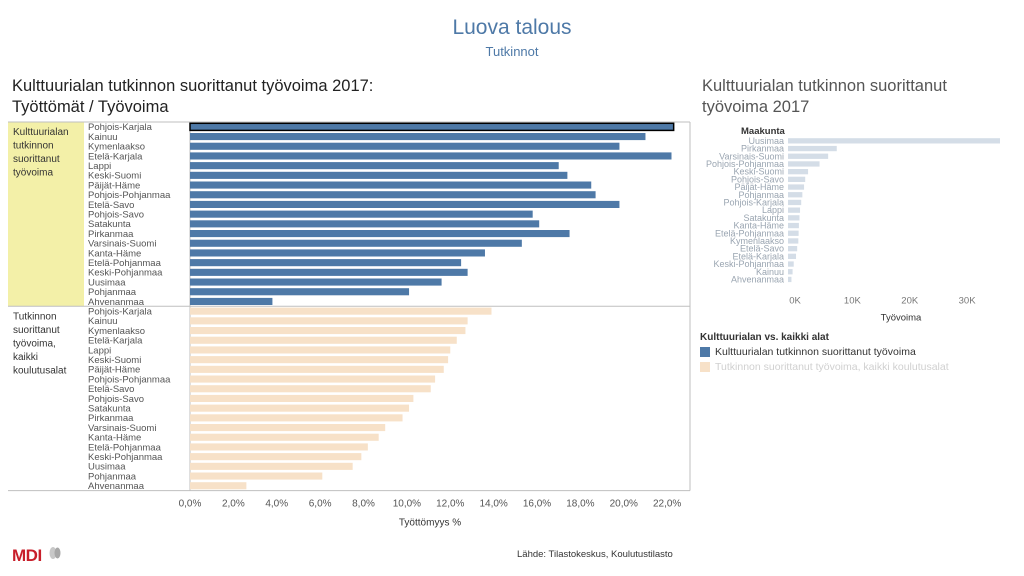  Describe the element at coordinates (705, 352) in the screenshot. I see `legend-swatch-culture` at that location.